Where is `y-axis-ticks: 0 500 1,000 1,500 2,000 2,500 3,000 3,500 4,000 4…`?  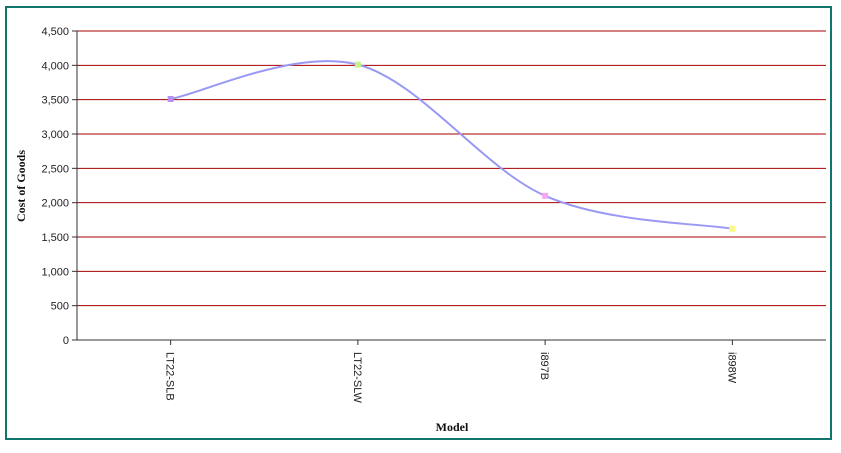 y-axis-ticks: 0 500 1,000 1,500 2,000 2,500 3,000 3,500 4,000 4… is located at coordinates (59, 186).